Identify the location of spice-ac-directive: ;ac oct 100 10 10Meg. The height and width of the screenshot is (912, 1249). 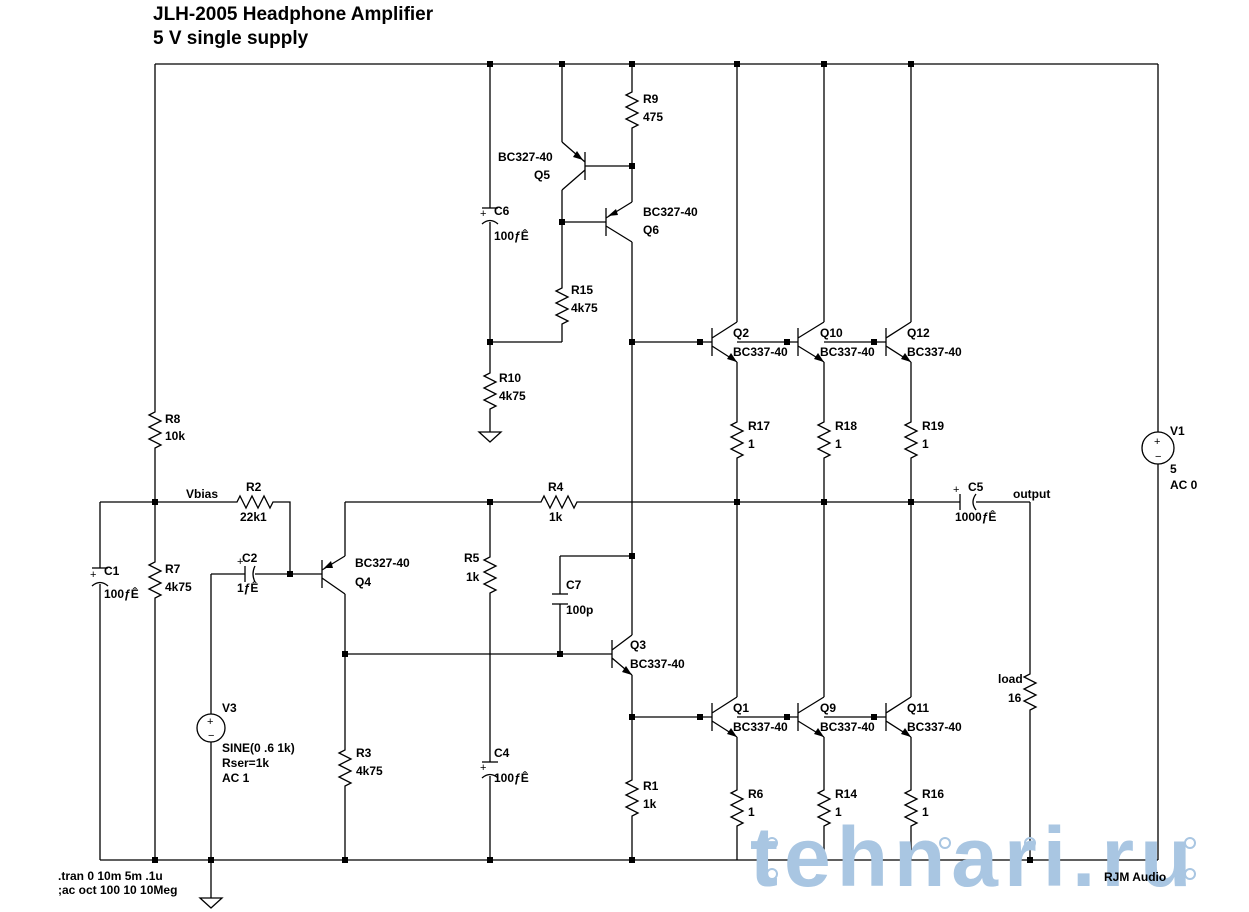
(117, 890).